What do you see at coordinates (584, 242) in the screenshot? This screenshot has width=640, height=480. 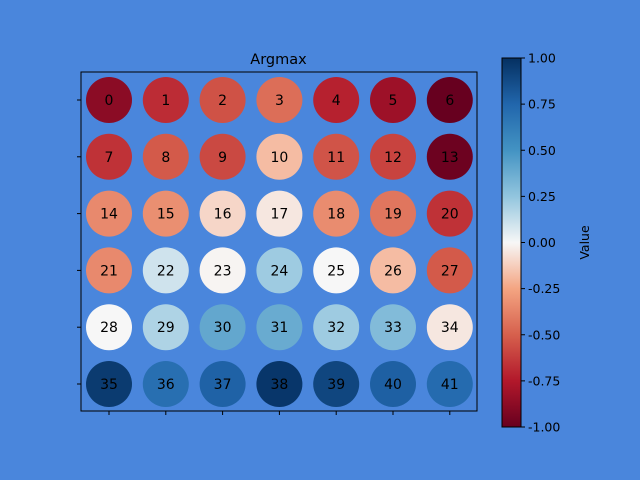 I see `colorbar-label: Value` at bounding box center [584, 242].